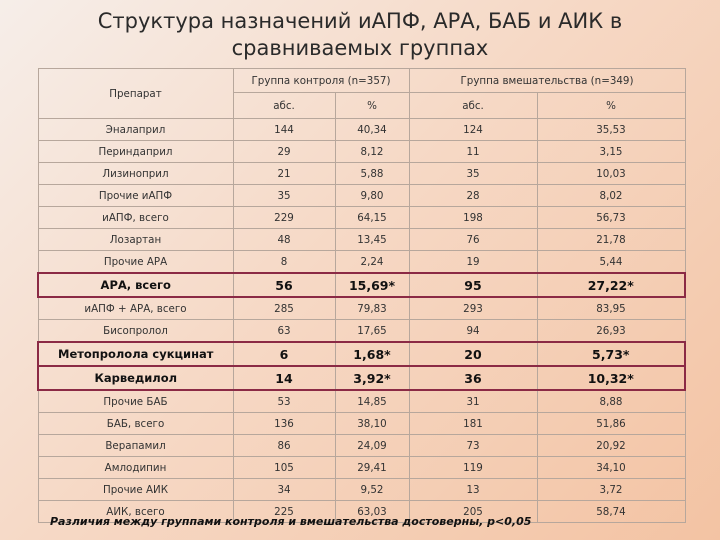  What do you see at coordinates (473, 308) in the screenshot?
I see `intervention-abs-cell: 293` at bounding box center [473, 308].